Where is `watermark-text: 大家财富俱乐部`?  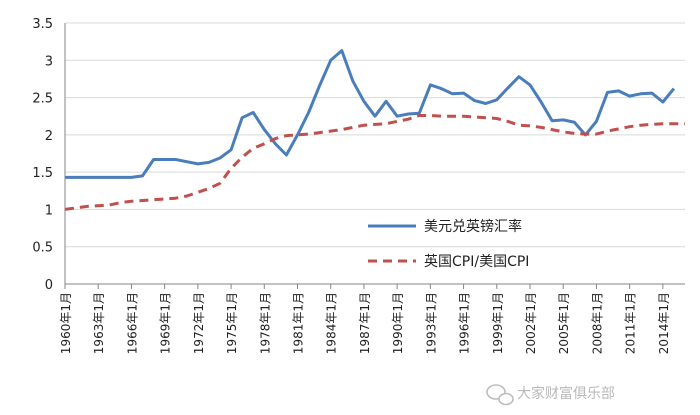 watermark-text: 大家财富俱乐部 is located at coordinates (566, 393).